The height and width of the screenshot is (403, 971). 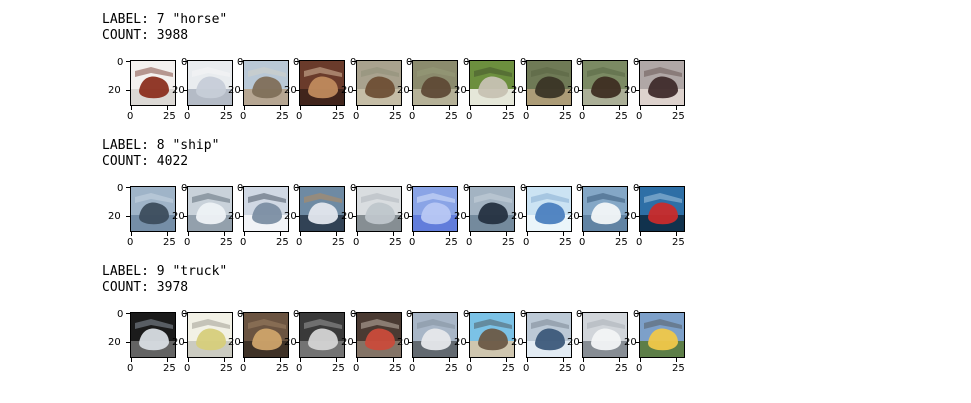 I want to click on label-line: LABEL: 7 "horse", so click(x=165, y=19).